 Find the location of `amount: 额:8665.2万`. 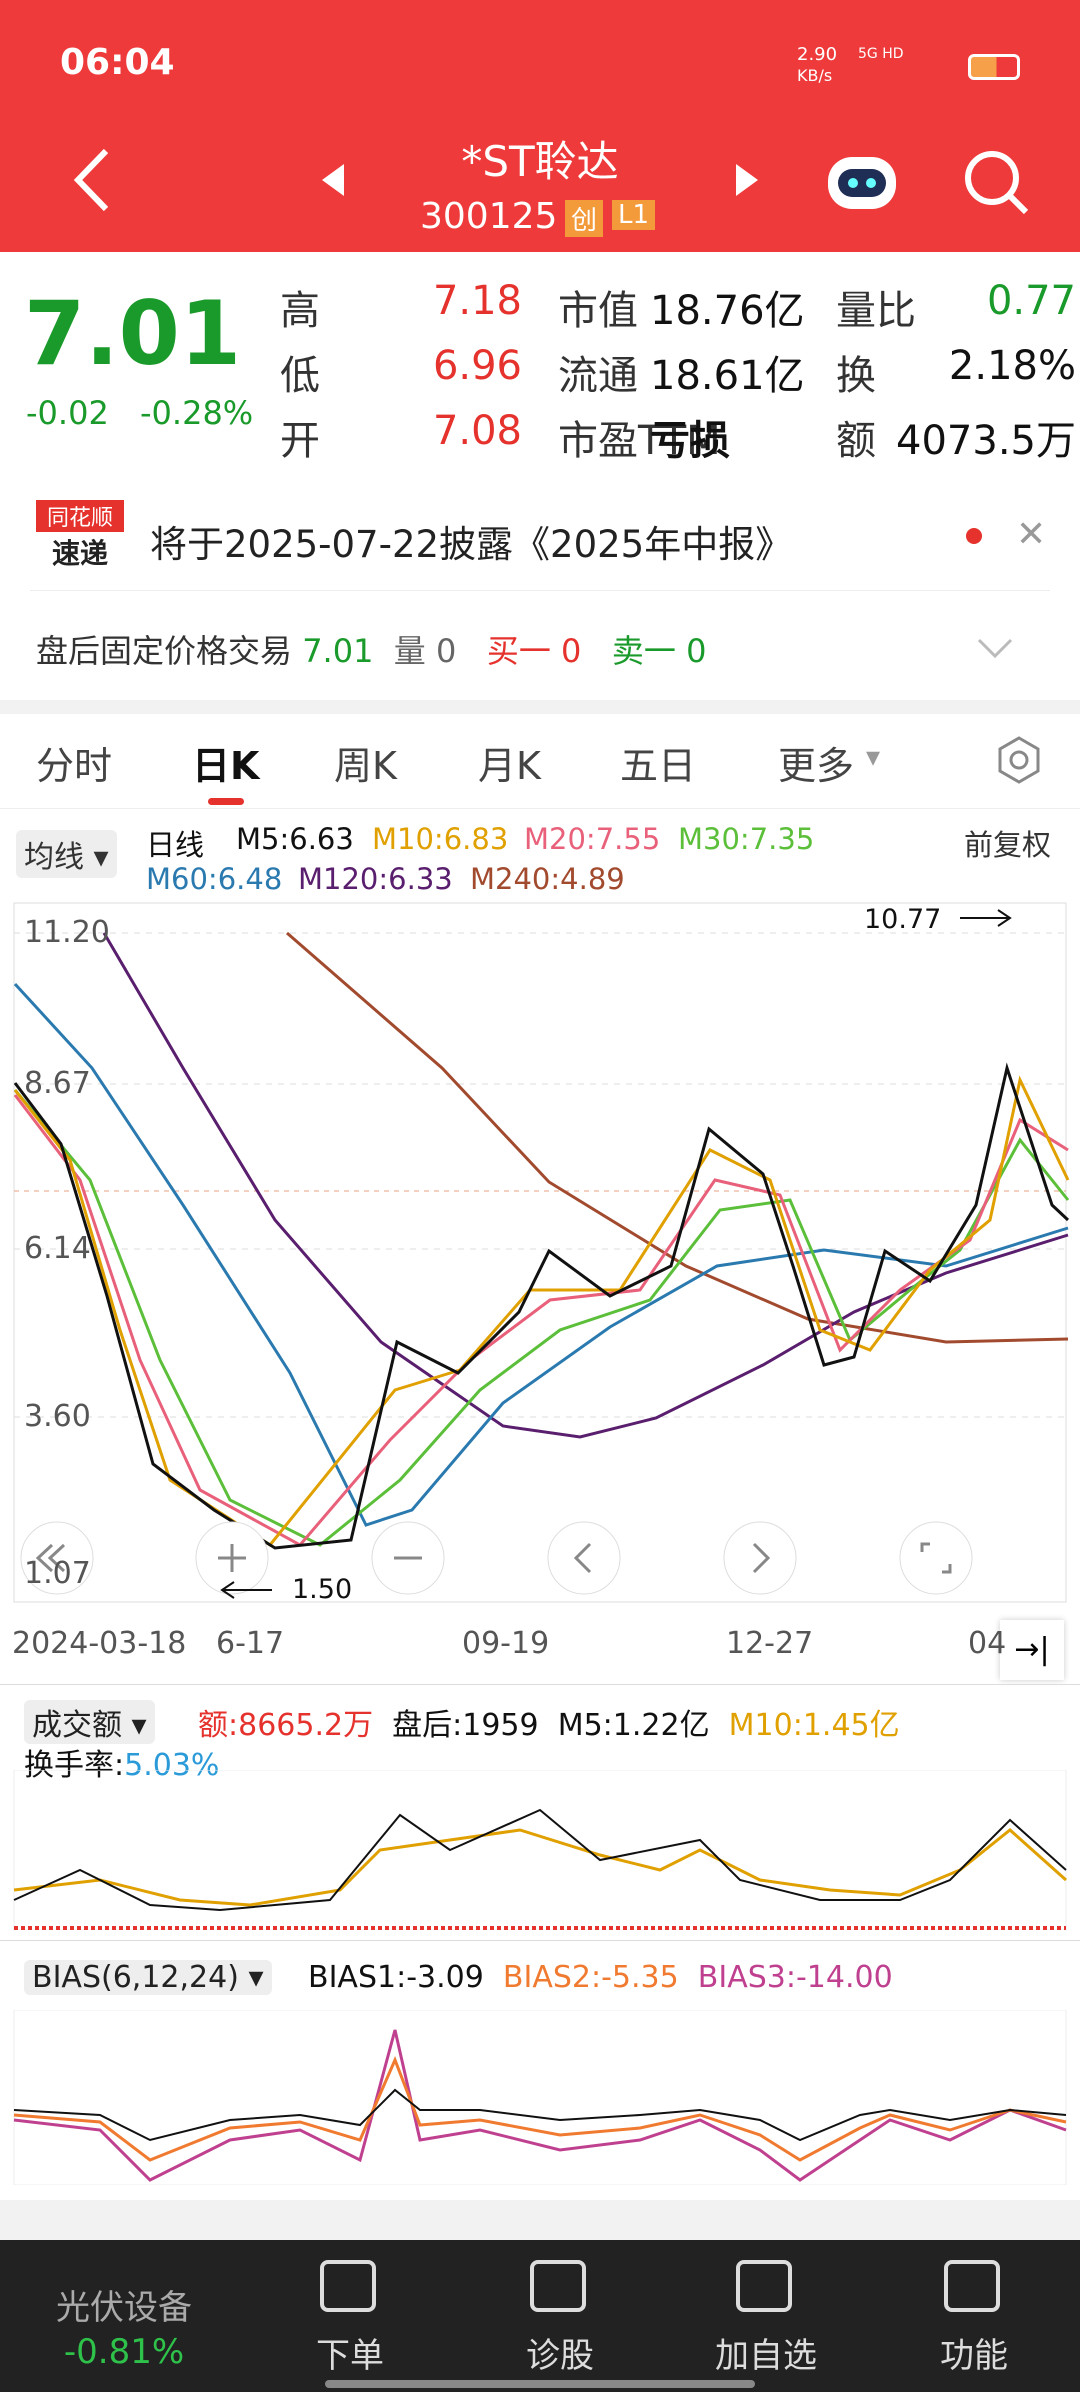

amount: 额:8665.2万 is located at coordinates (286, 1725).